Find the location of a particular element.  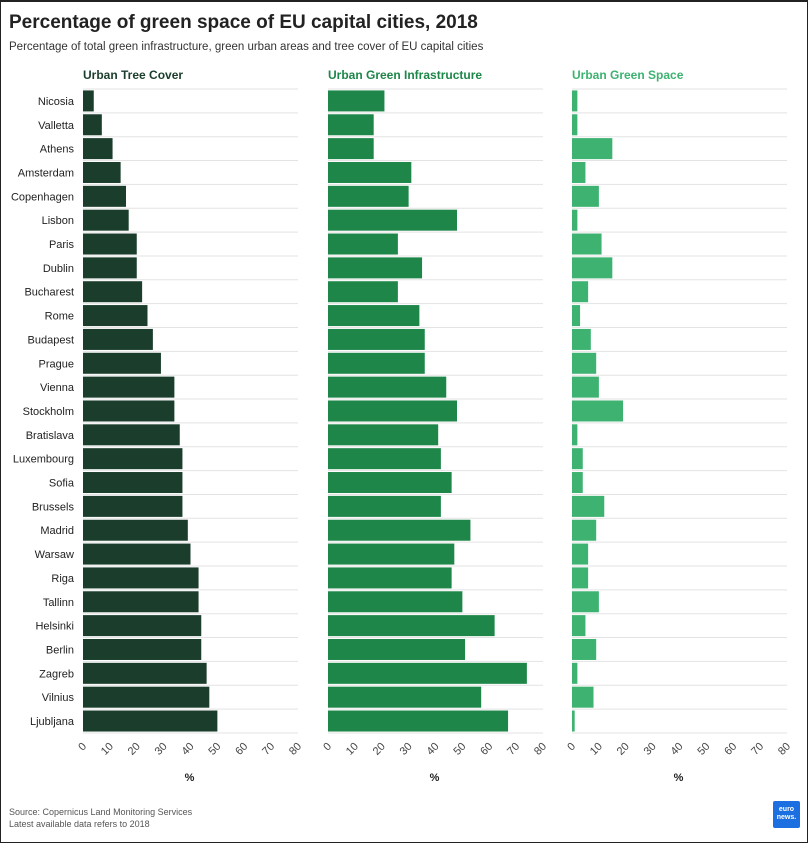

category-label: Prague is located at coordinates (56, 364).